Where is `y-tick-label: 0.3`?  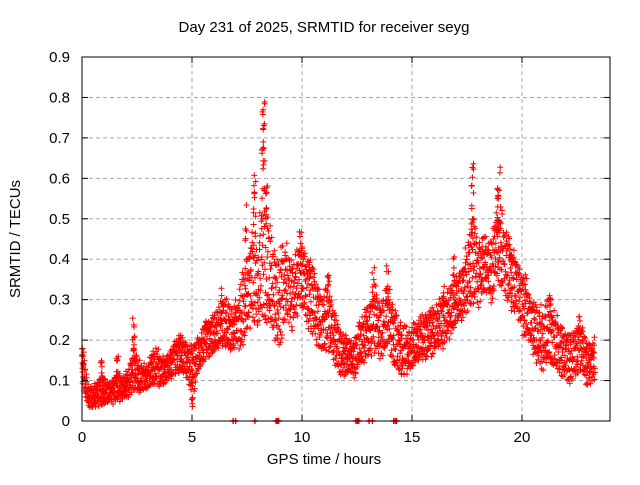 y-tick-label: 0.3 is located at coordinates (59, 300).